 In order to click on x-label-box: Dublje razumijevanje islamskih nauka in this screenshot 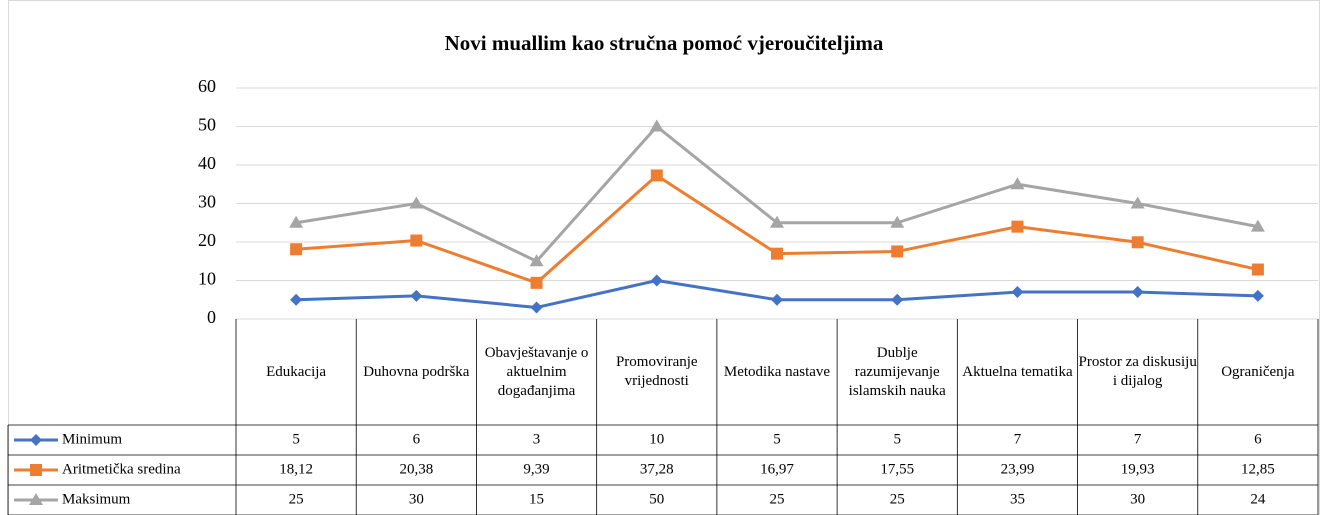, I will do `click(897, 371)`.